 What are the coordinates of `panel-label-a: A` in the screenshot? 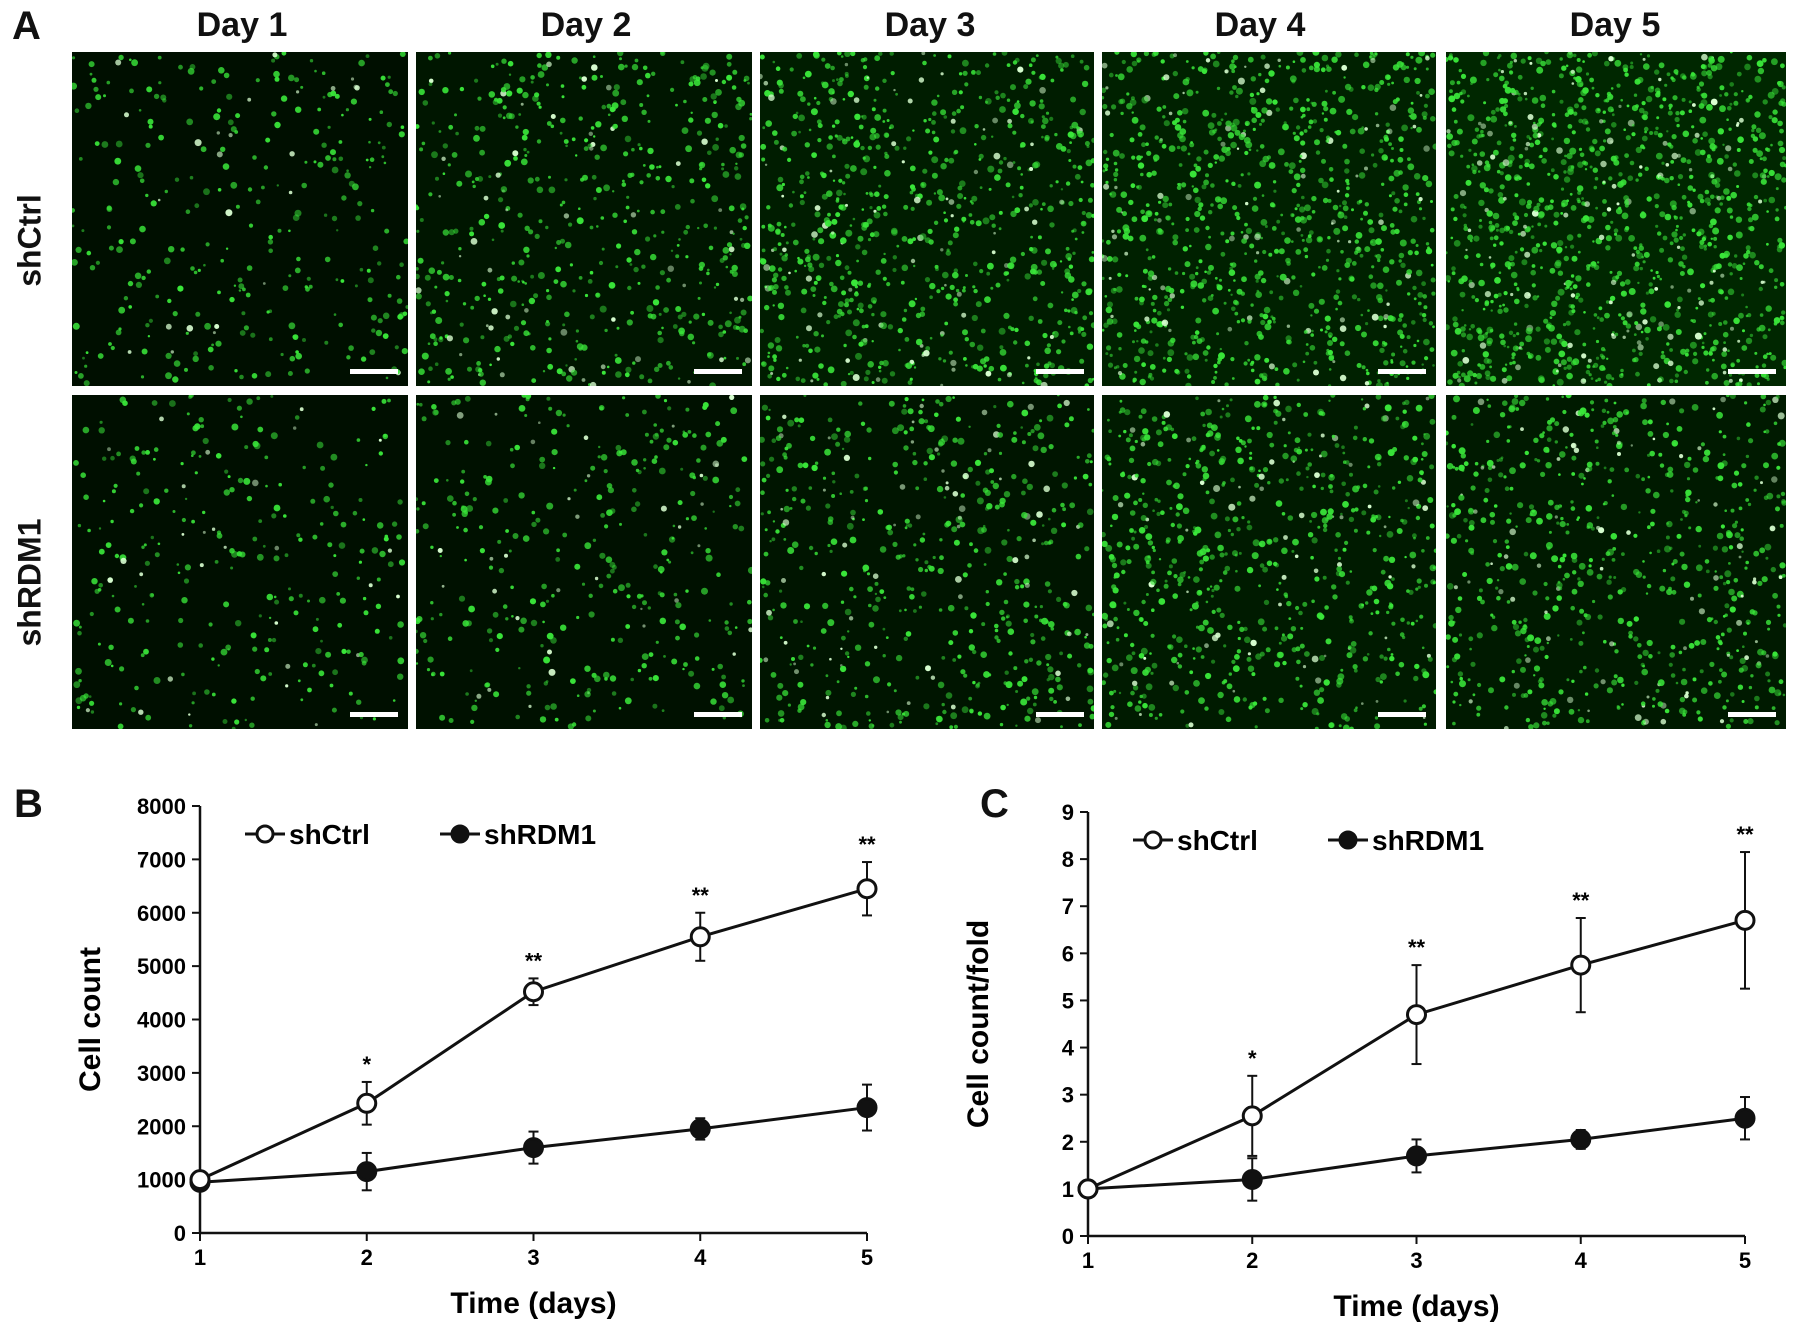 It's located at (26, 26).